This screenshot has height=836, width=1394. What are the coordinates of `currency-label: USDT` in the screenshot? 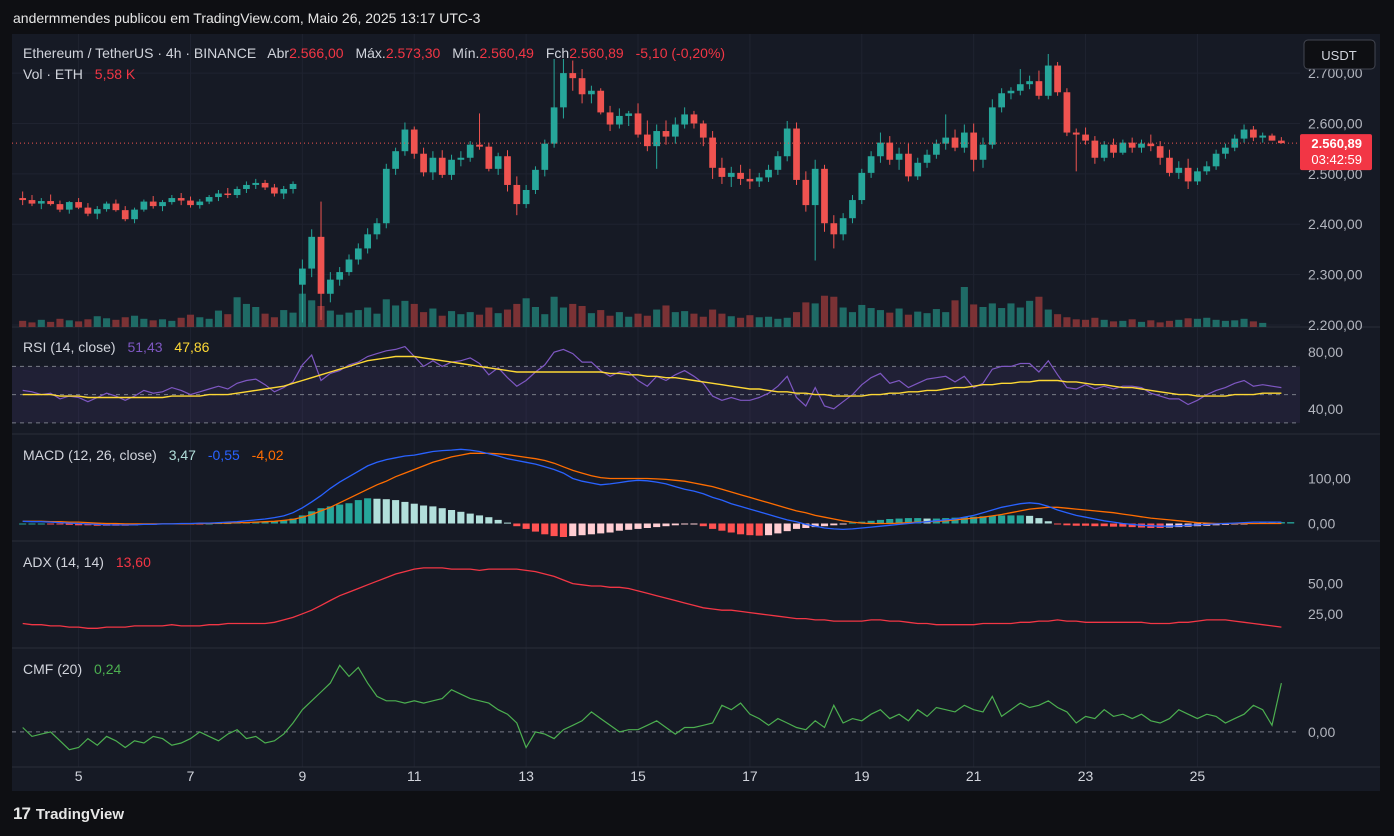 It's located at (1338, 55).